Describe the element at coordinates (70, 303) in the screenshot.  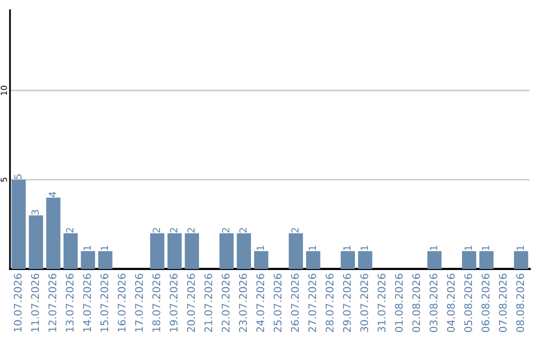
I see `x-tick-label: 13.07.2026` at that location.